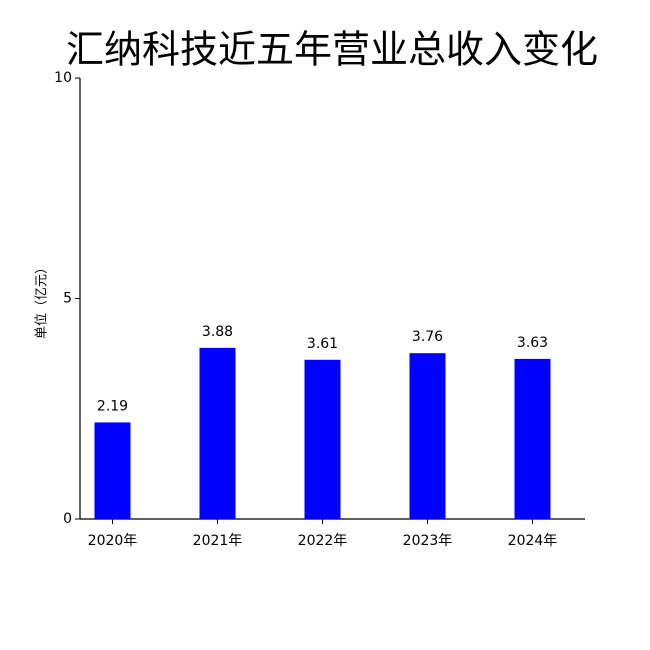  I want to click on x-tick-label: 2020年, so click(113, 541).